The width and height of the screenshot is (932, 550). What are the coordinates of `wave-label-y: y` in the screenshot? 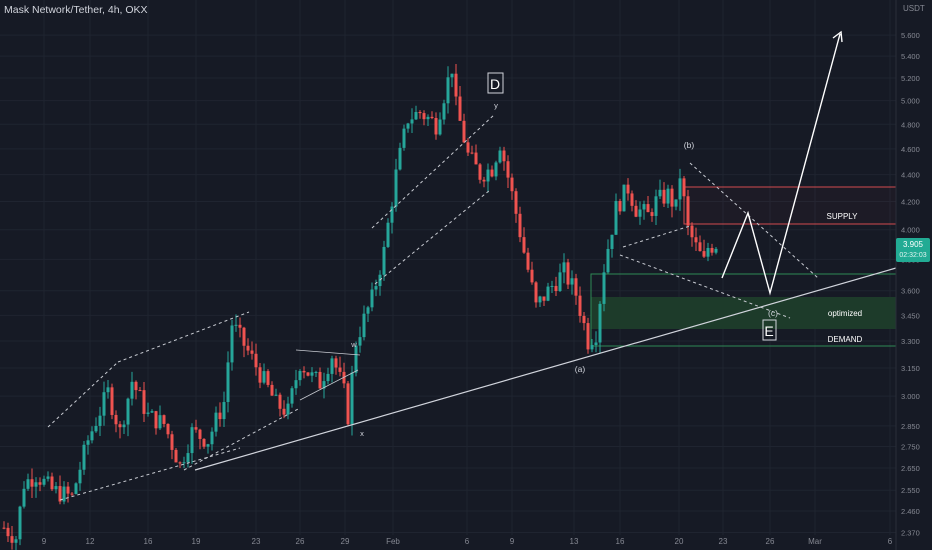 It's located at (496, 105).